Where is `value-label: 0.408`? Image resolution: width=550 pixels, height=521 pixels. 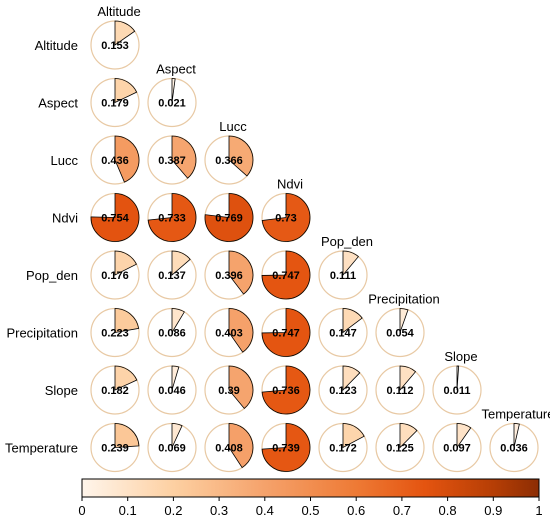 value-label: 0.408 is located at coordinates (229, 449).